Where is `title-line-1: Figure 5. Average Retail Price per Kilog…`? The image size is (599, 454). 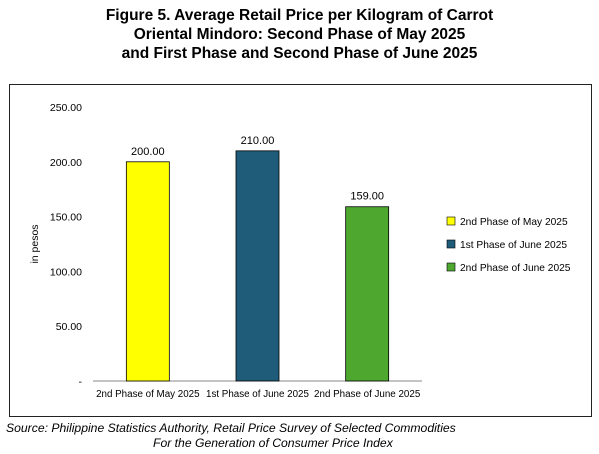
title-line-1: Figure 5. Average Retail Price per Kilog… is located at coordinates (299, 15).